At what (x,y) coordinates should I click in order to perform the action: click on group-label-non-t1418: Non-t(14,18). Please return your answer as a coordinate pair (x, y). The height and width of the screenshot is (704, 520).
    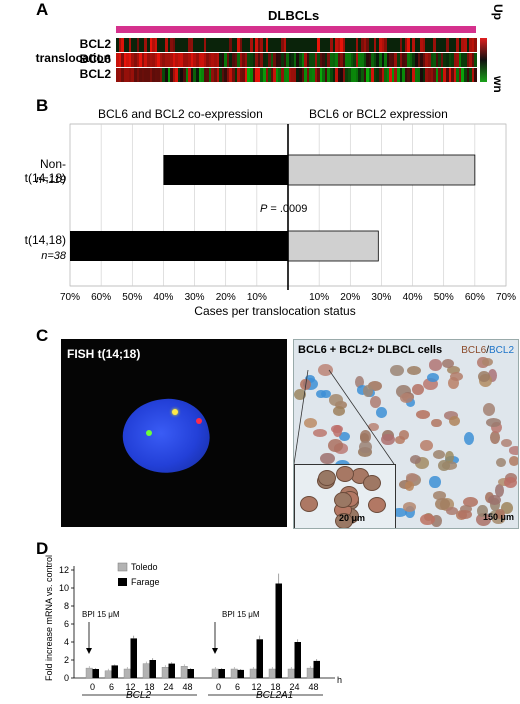
    Looking at the image, I should click on (45, 171).